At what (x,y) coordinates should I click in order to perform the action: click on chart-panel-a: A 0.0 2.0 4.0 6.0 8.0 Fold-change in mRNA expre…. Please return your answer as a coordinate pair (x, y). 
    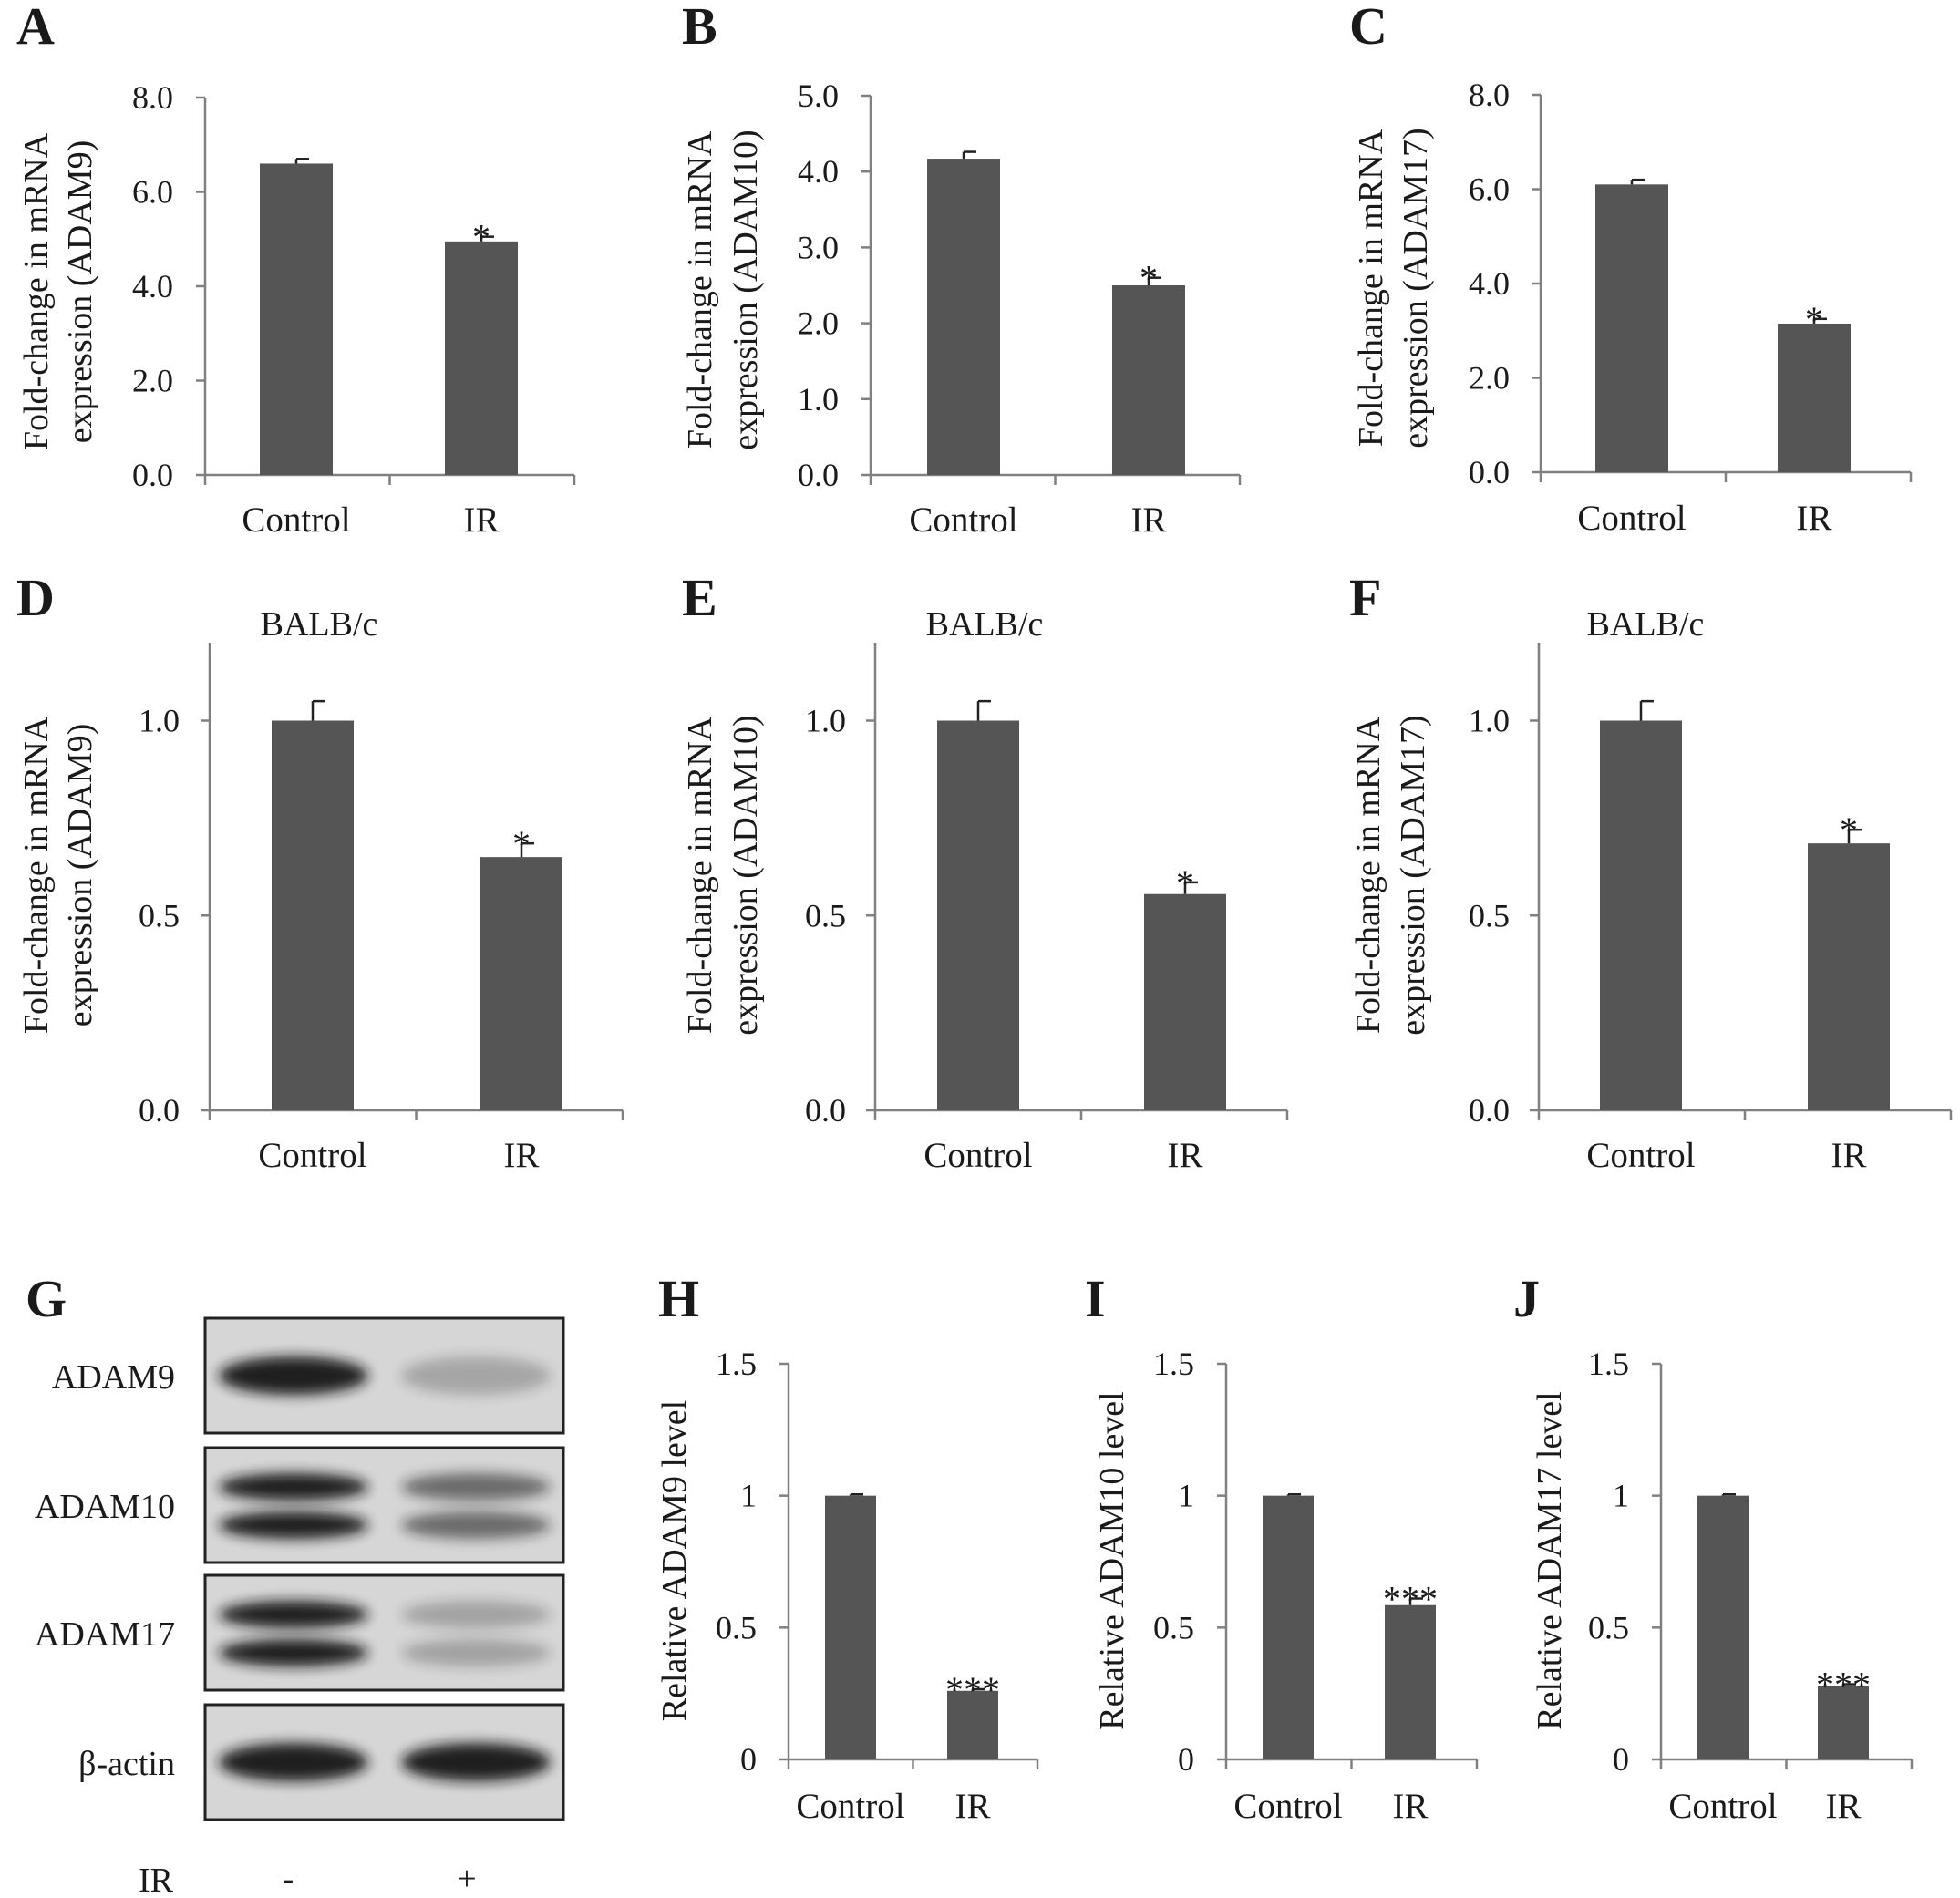
    Looking at the image, I should click on (296, 270).